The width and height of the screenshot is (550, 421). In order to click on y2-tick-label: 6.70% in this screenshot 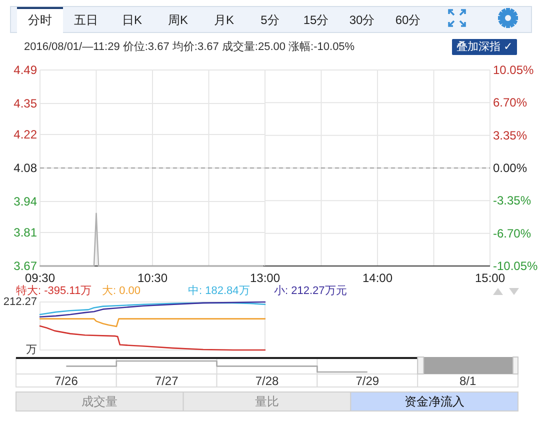, I will do `click(510, 103)`.